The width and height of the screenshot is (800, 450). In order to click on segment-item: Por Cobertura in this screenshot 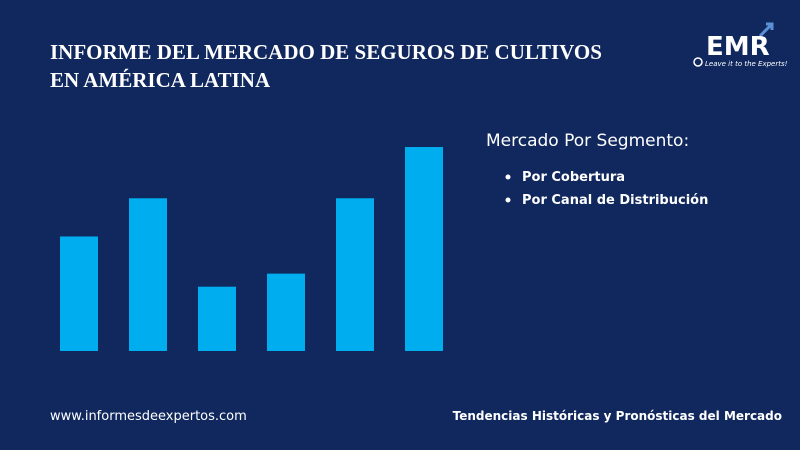, I will do `click(573, 177)`.